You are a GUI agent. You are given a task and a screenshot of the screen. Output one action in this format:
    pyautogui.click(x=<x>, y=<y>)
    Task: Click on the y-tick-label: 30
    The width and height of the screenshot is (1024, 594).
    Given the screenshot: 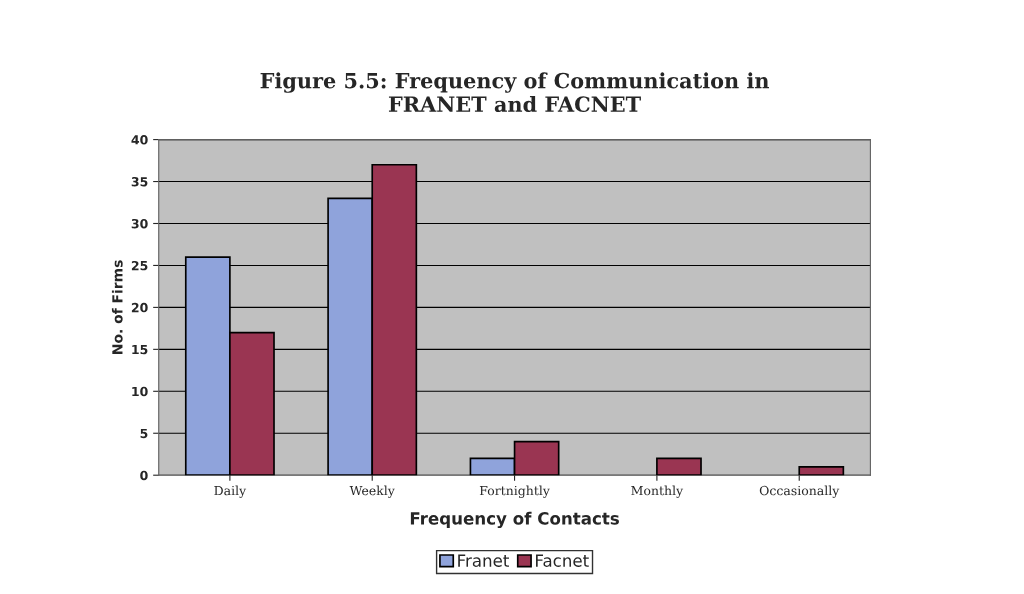 What is the action you would take?
    pyautogui.click(x=139, y=223)
    